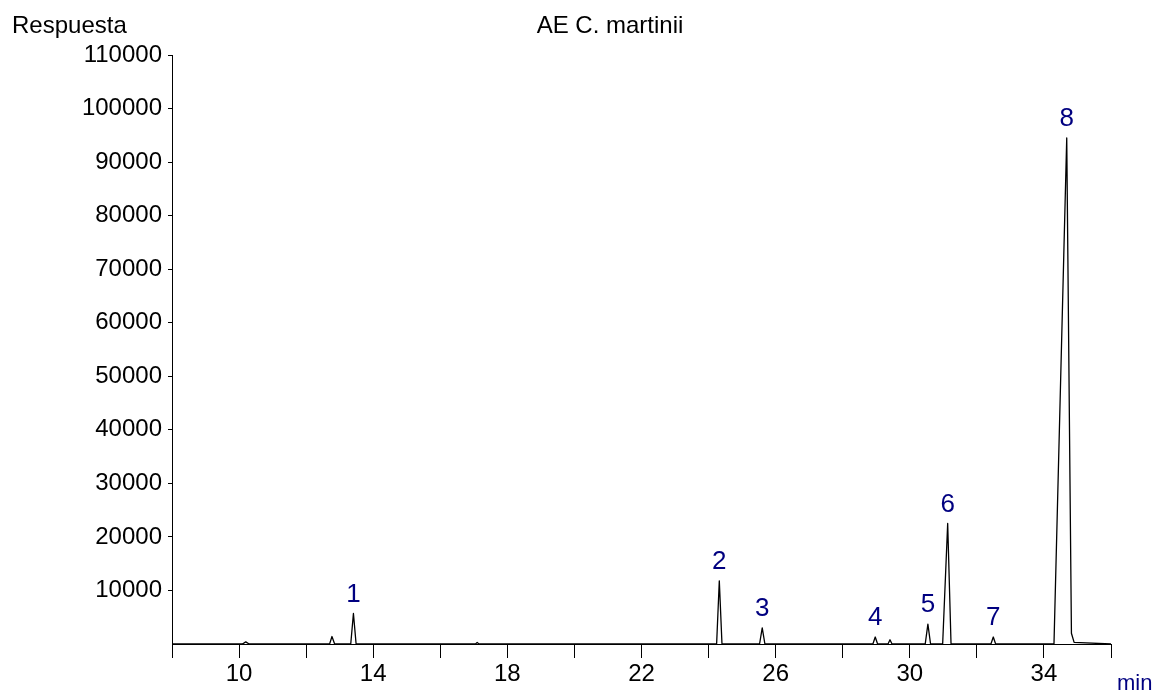  I want to click on chart-title: AE C. martinii, so click(610, 24).